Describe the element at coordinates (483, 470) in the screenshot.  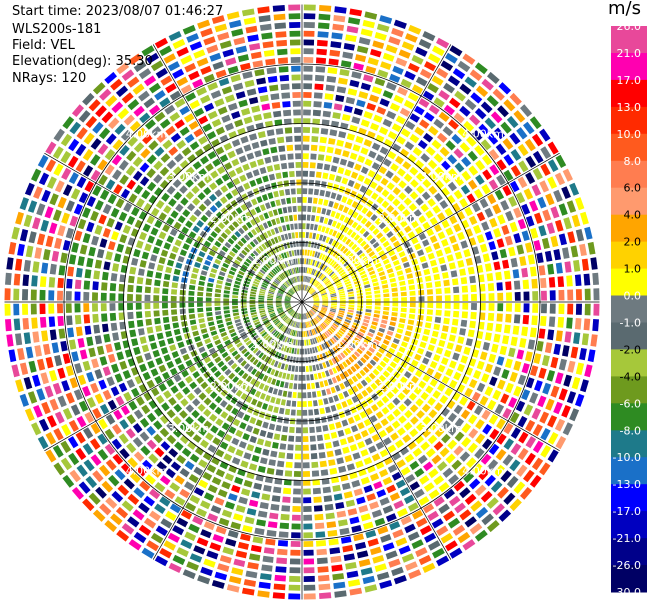
I see `range-ring-label: 4.00km` at that location.